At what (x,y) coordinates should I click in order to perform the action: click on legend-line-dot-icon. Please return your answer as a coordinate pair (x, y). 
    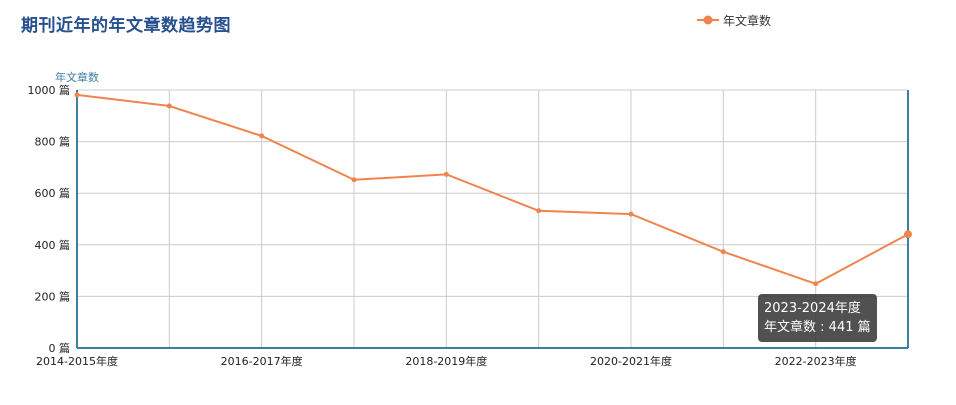
    Looking at the image, I should click on (708, 20).